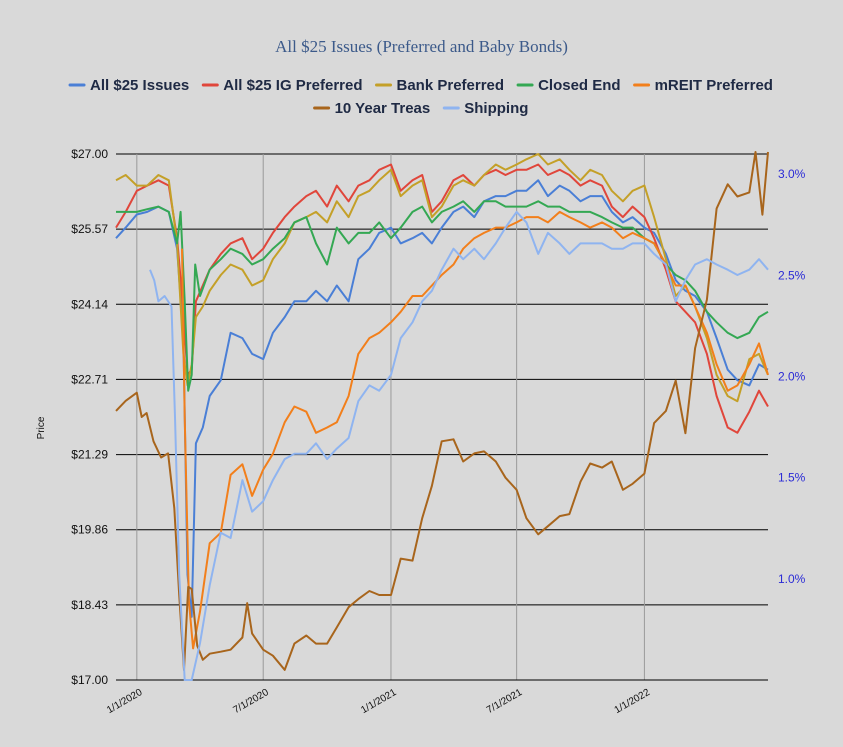  Describe the element at coordinates (89, 680) in the screenshot. I see `y-tick-label: $17.00` at that location.